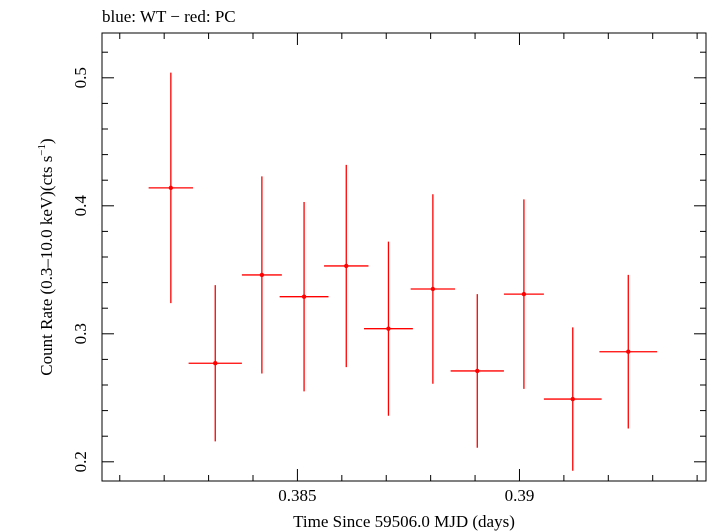 This screenshot has width=709, height=532. I want to click on x-tick-label: 0.385, so click(297, 495).